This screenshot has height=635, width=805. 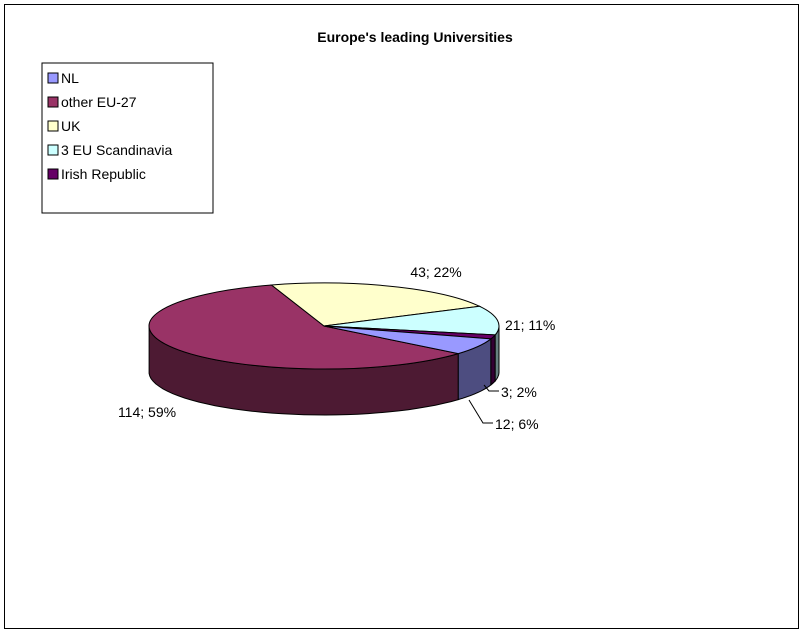 What do you see at coordinates (53, 126) in the screenshot?
I see `legend-swatch-uk` at bounding box center [53, 126].